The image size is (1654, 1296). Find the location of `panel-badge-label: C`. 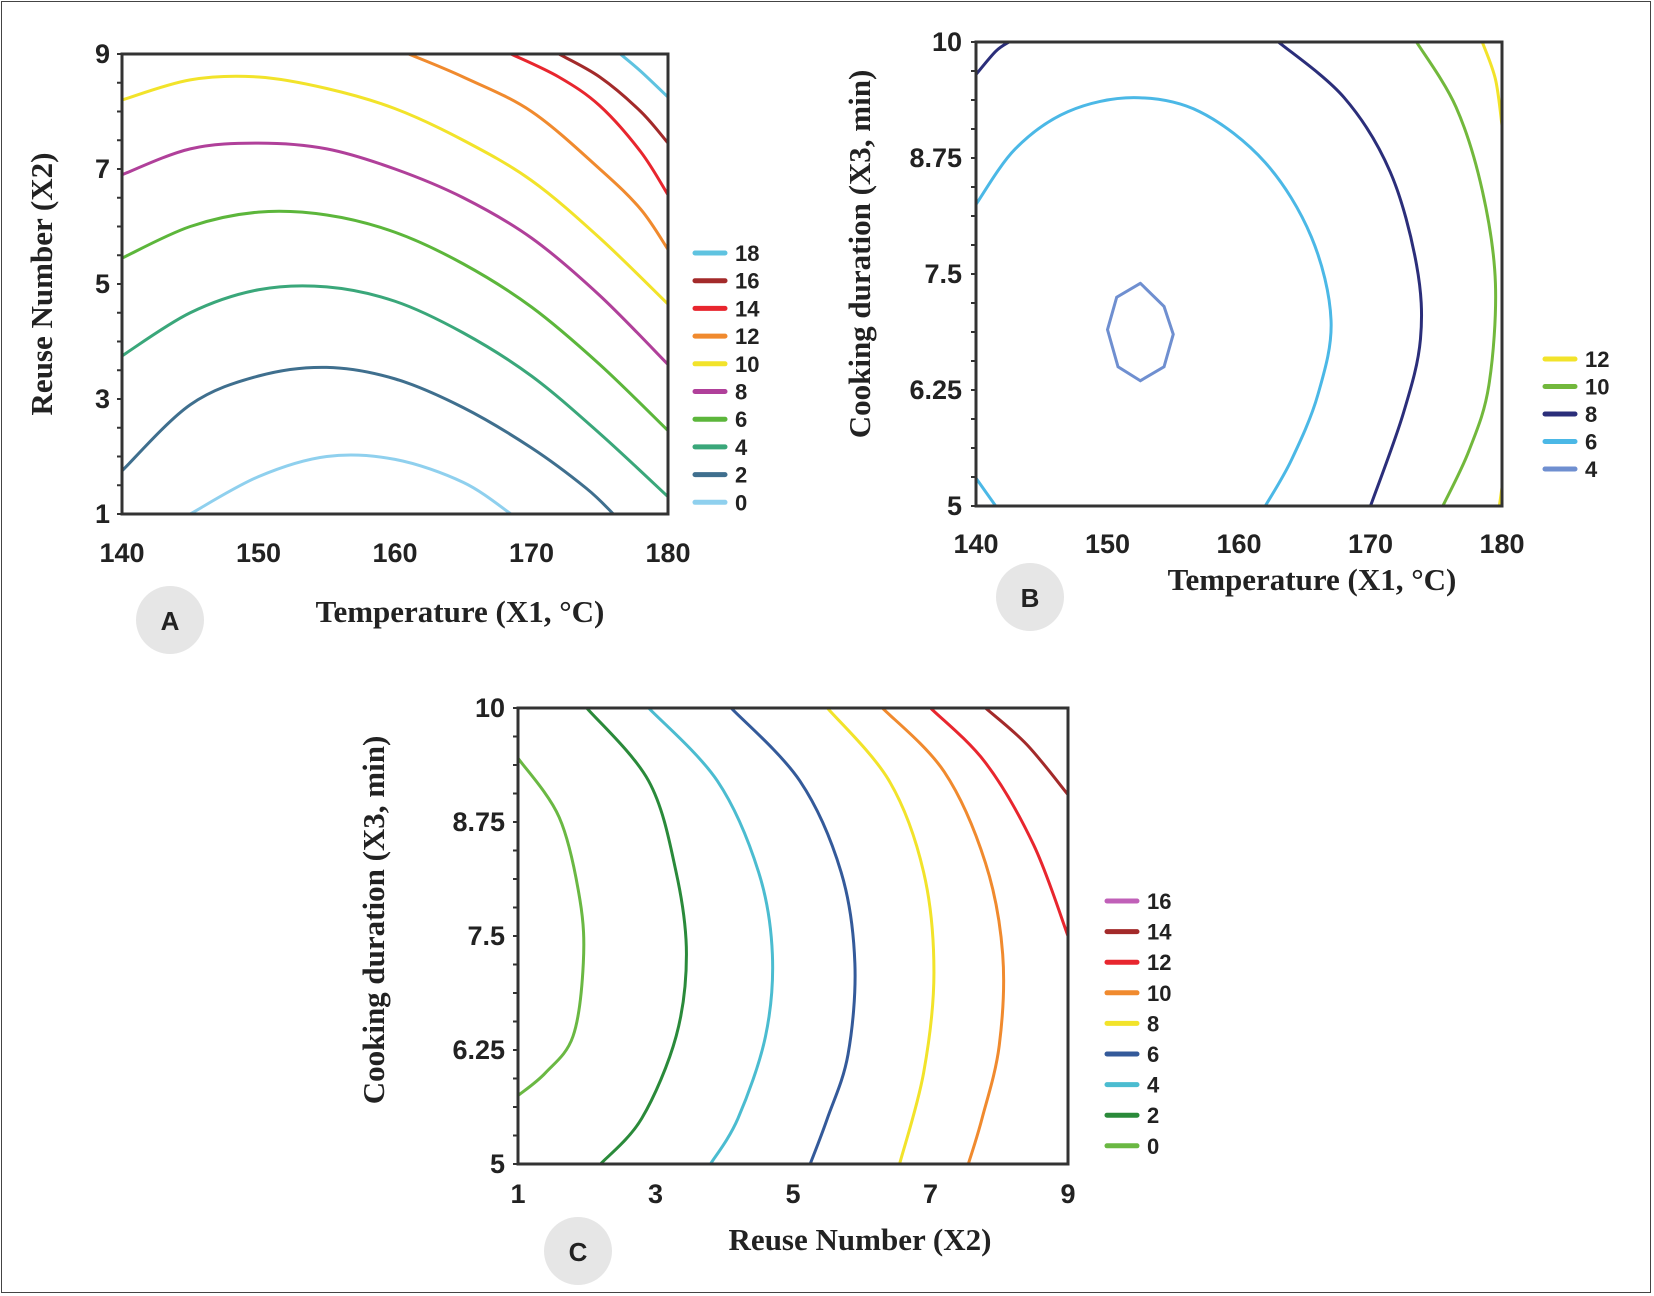

panel-badge-label: C is located at coordinates (578, 1252).